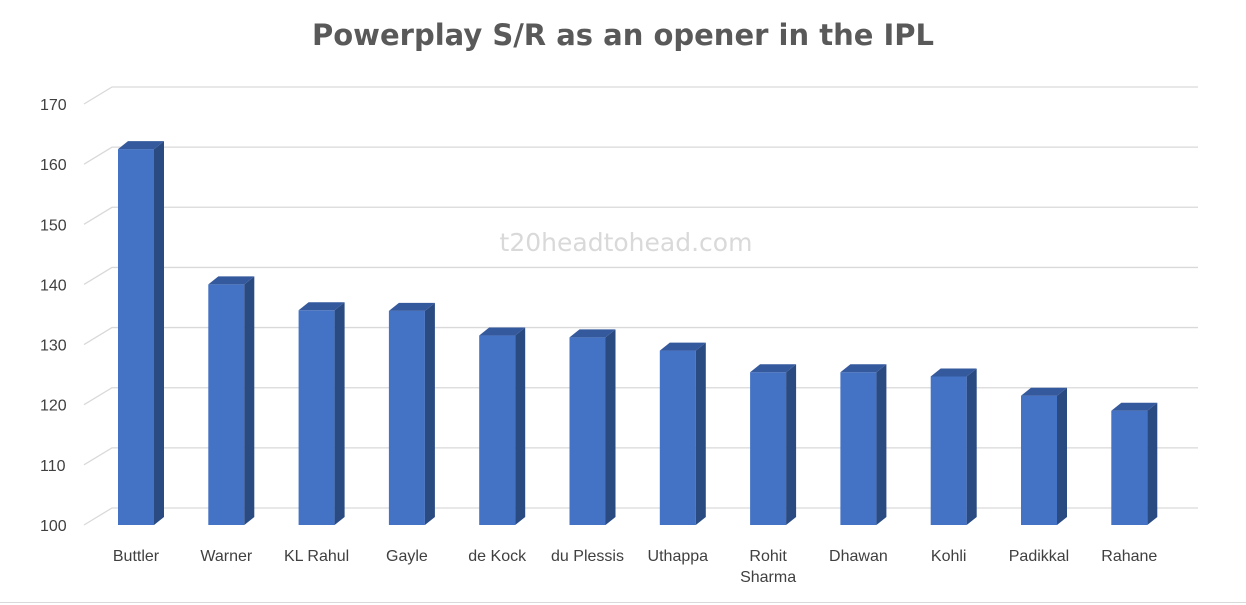  I want to click on x-label-buttler: Buttler, so click(136, 556).